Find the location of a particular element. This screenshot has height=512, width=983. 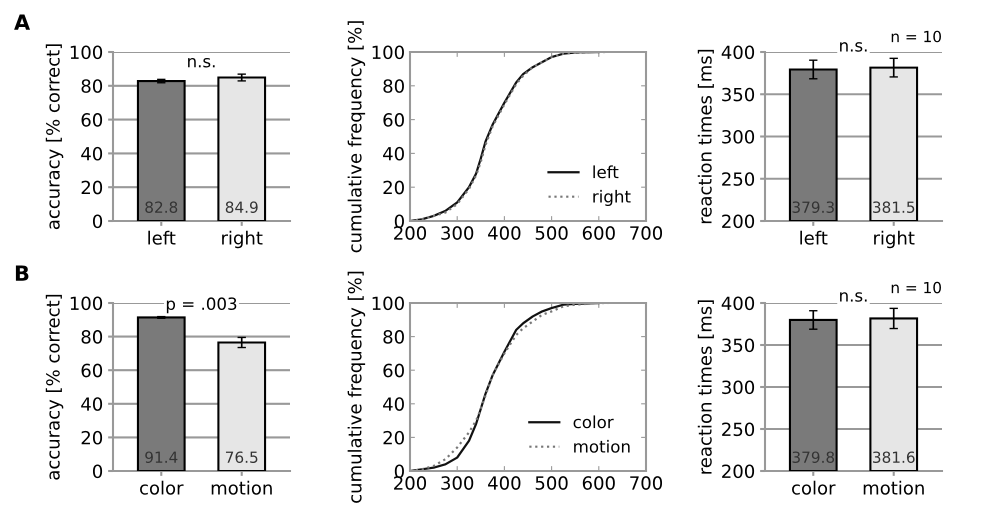

data-label: 82.8 is located at coordinates (161, 207).